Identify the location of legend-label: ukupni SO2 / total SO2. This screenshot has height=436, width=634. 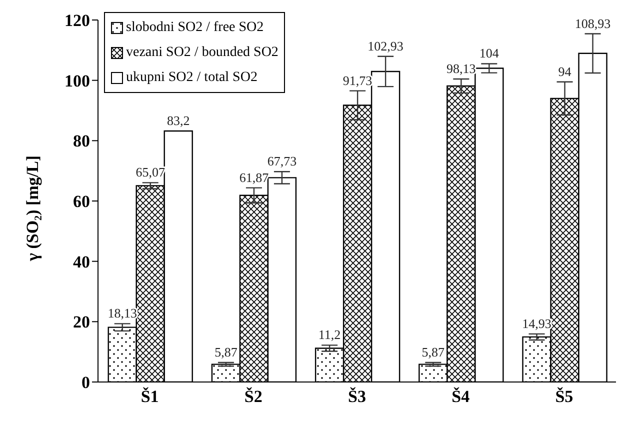
(192, 78).